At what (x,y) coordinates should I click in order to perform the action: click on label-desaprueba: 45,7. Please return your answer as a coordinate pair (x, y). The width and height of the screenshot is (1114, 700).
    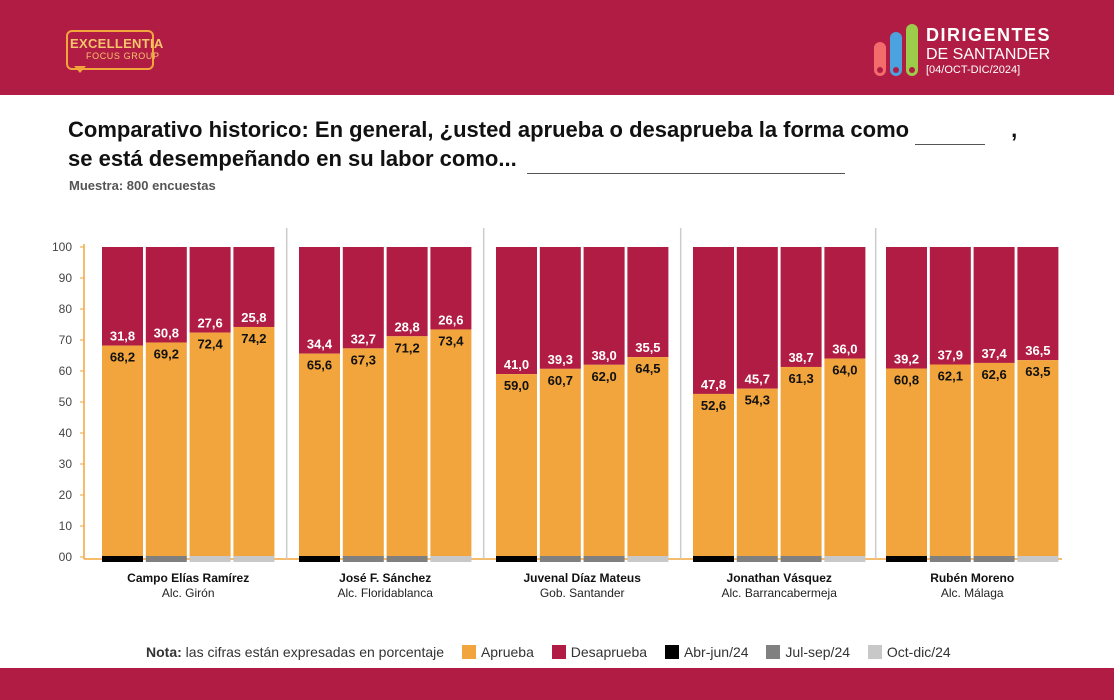
    Looking at the image, I should click on (757, 379).